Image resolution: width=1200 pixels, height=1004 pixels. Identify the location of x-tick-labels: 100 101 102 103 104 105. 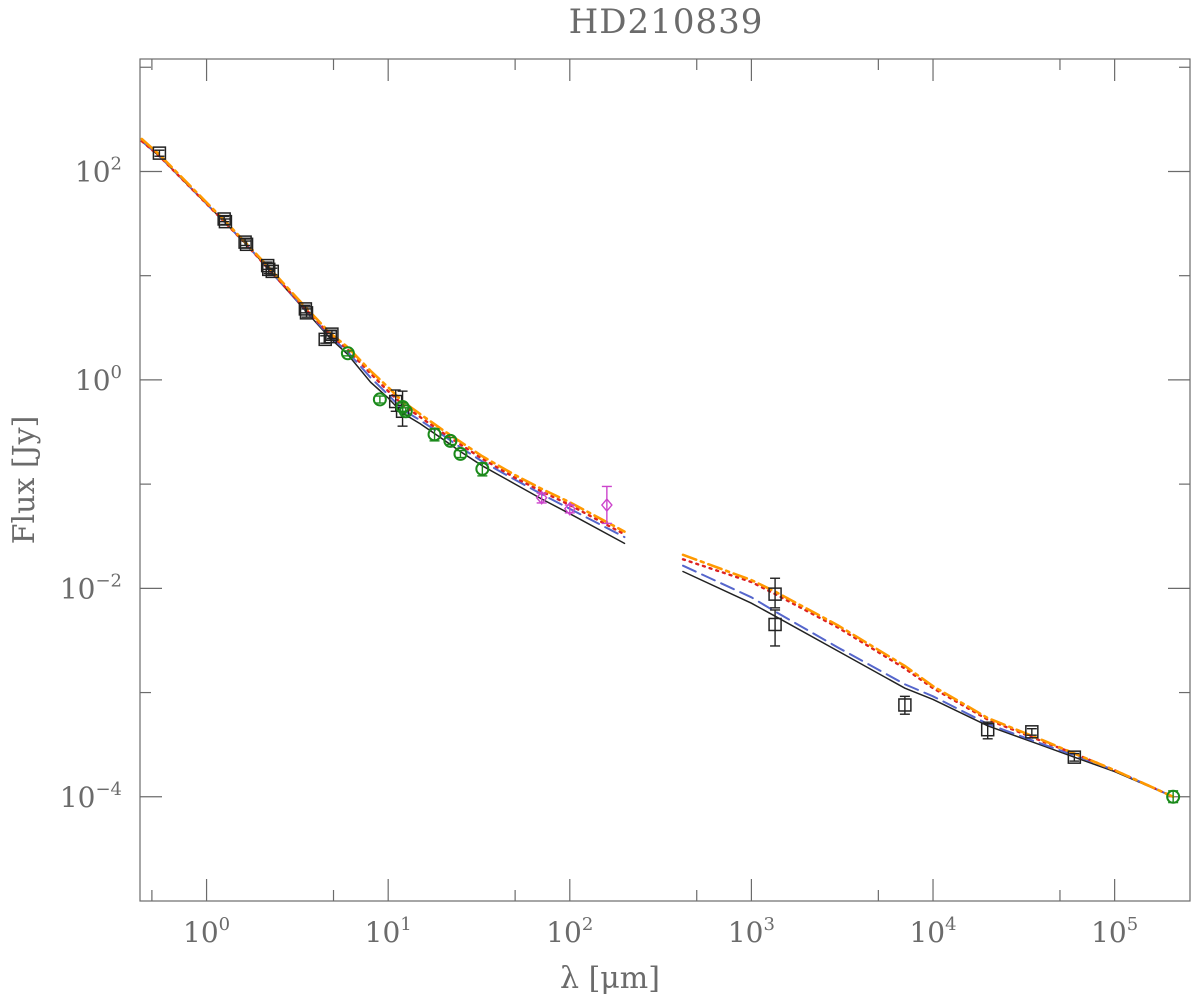
(660, 931).